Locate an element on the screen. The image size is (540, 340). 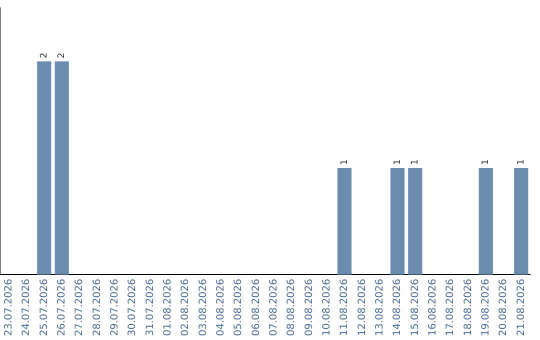
x-tick-label: 06.08.2026 is located at coordinates (256, 307).